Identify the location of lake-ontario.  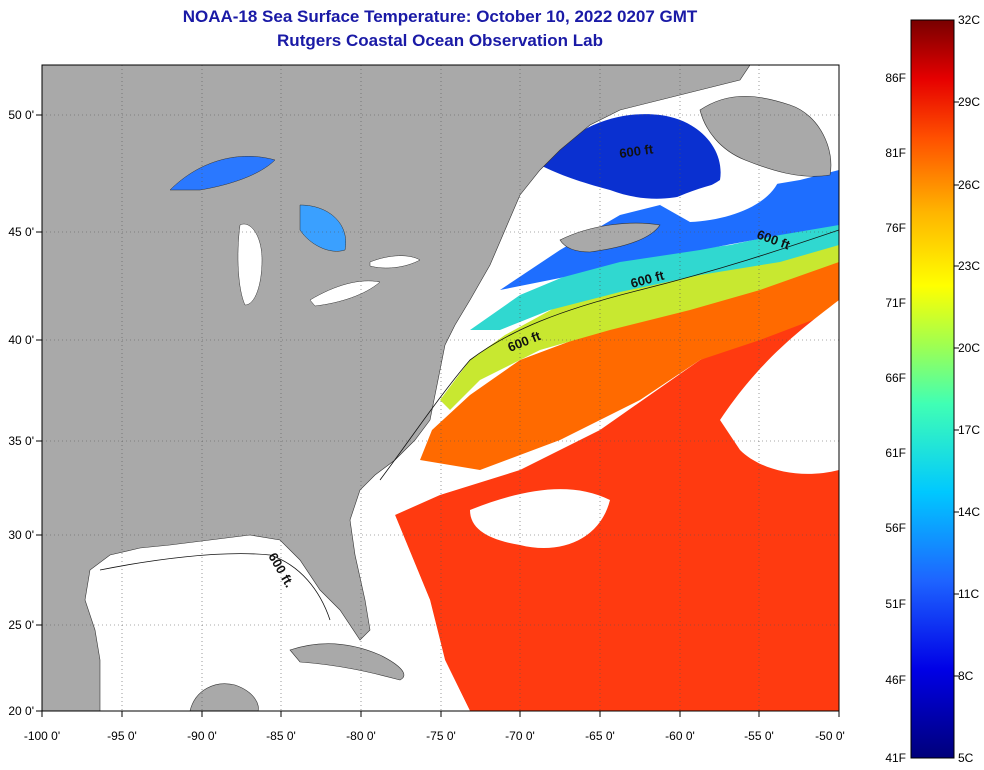
(395, 262).